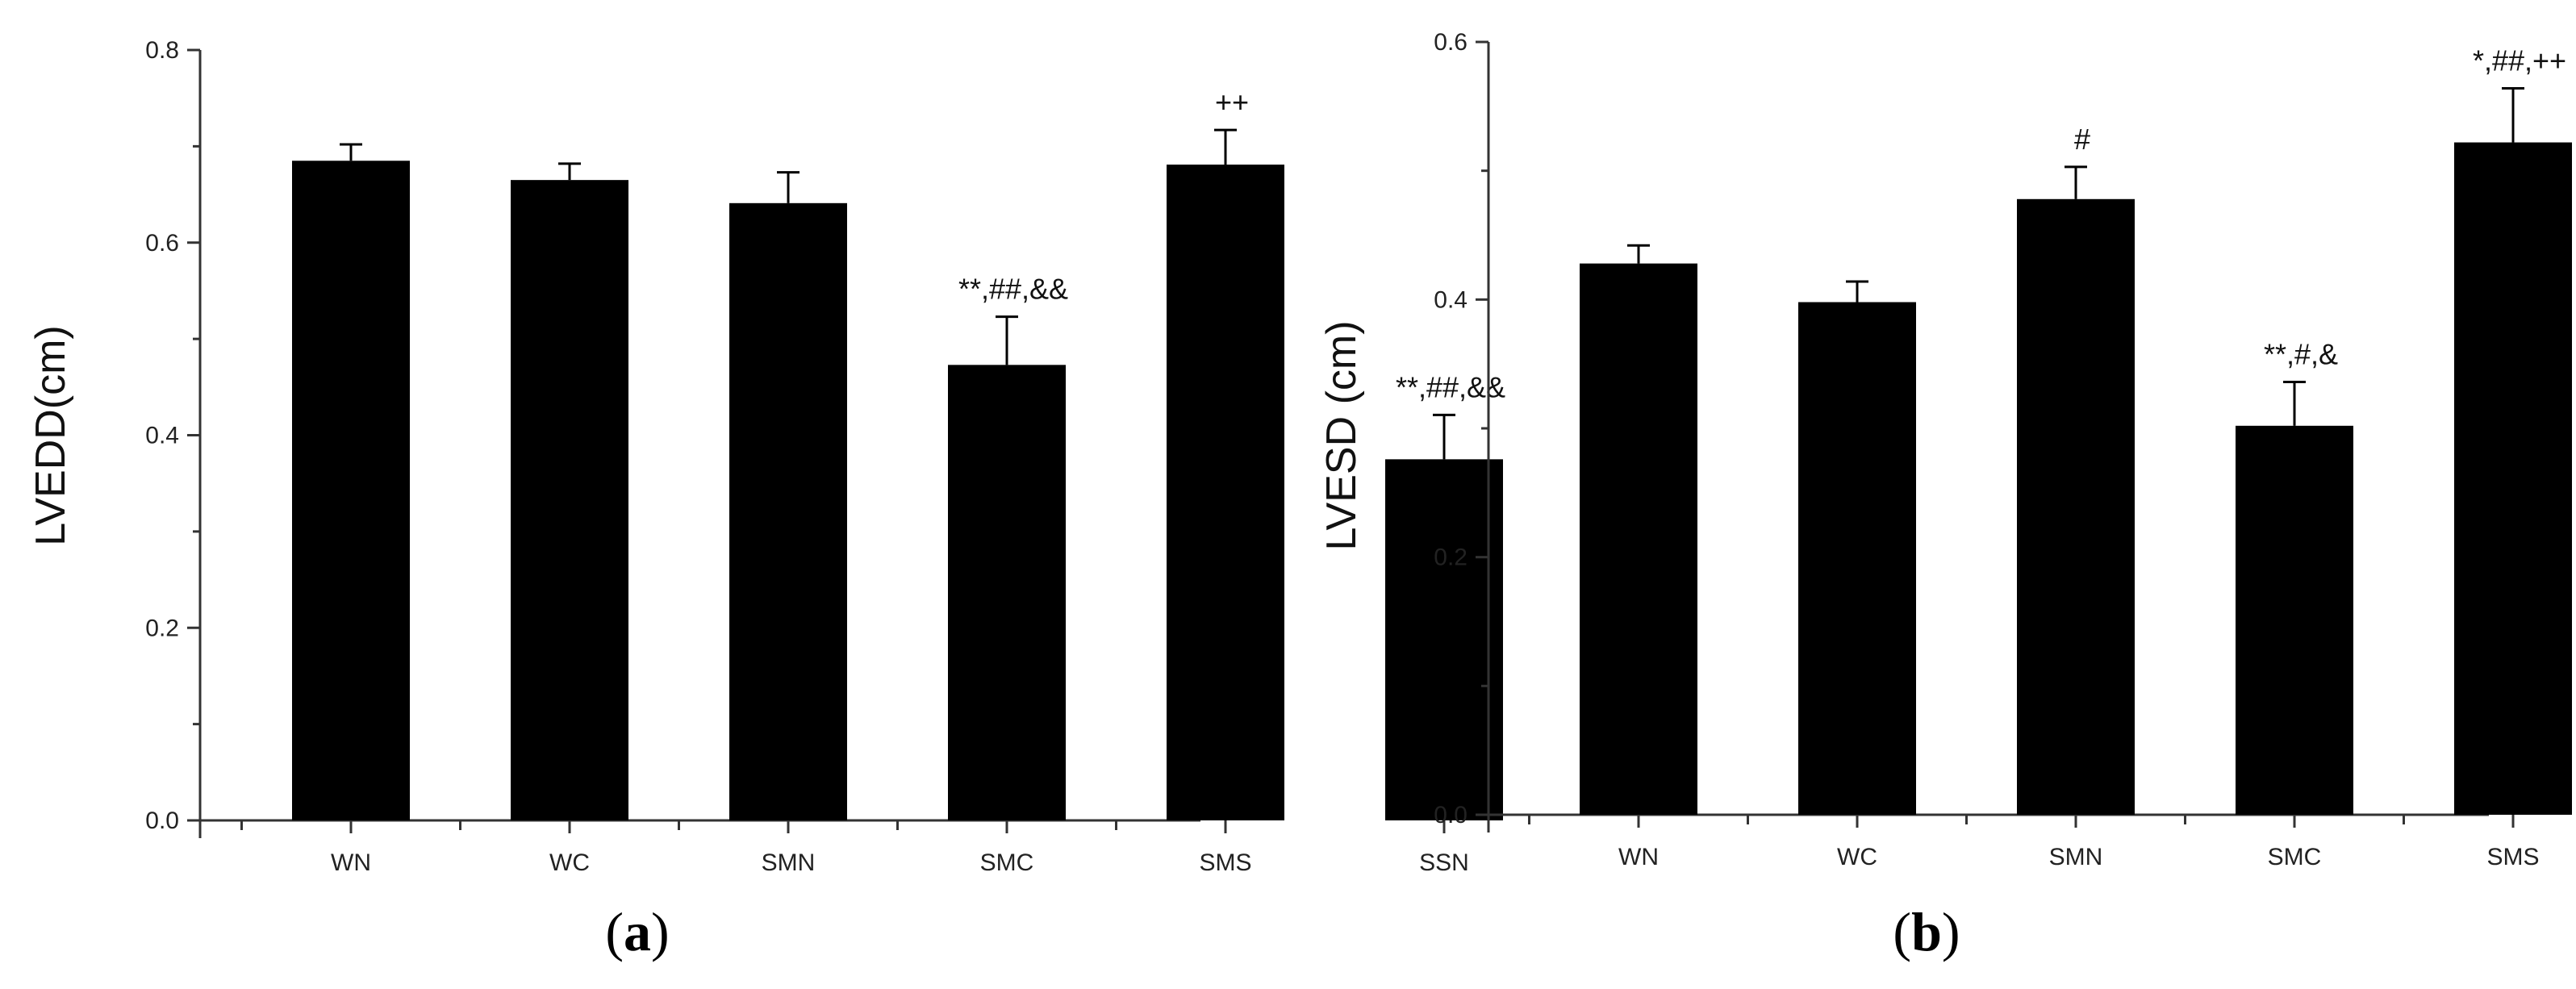 The width and height of the screenshot is (2576, 989). Describe the element at coordinates (2519, 60) in the screenshot. I see `significance-annotation: *,##,++` at that location.